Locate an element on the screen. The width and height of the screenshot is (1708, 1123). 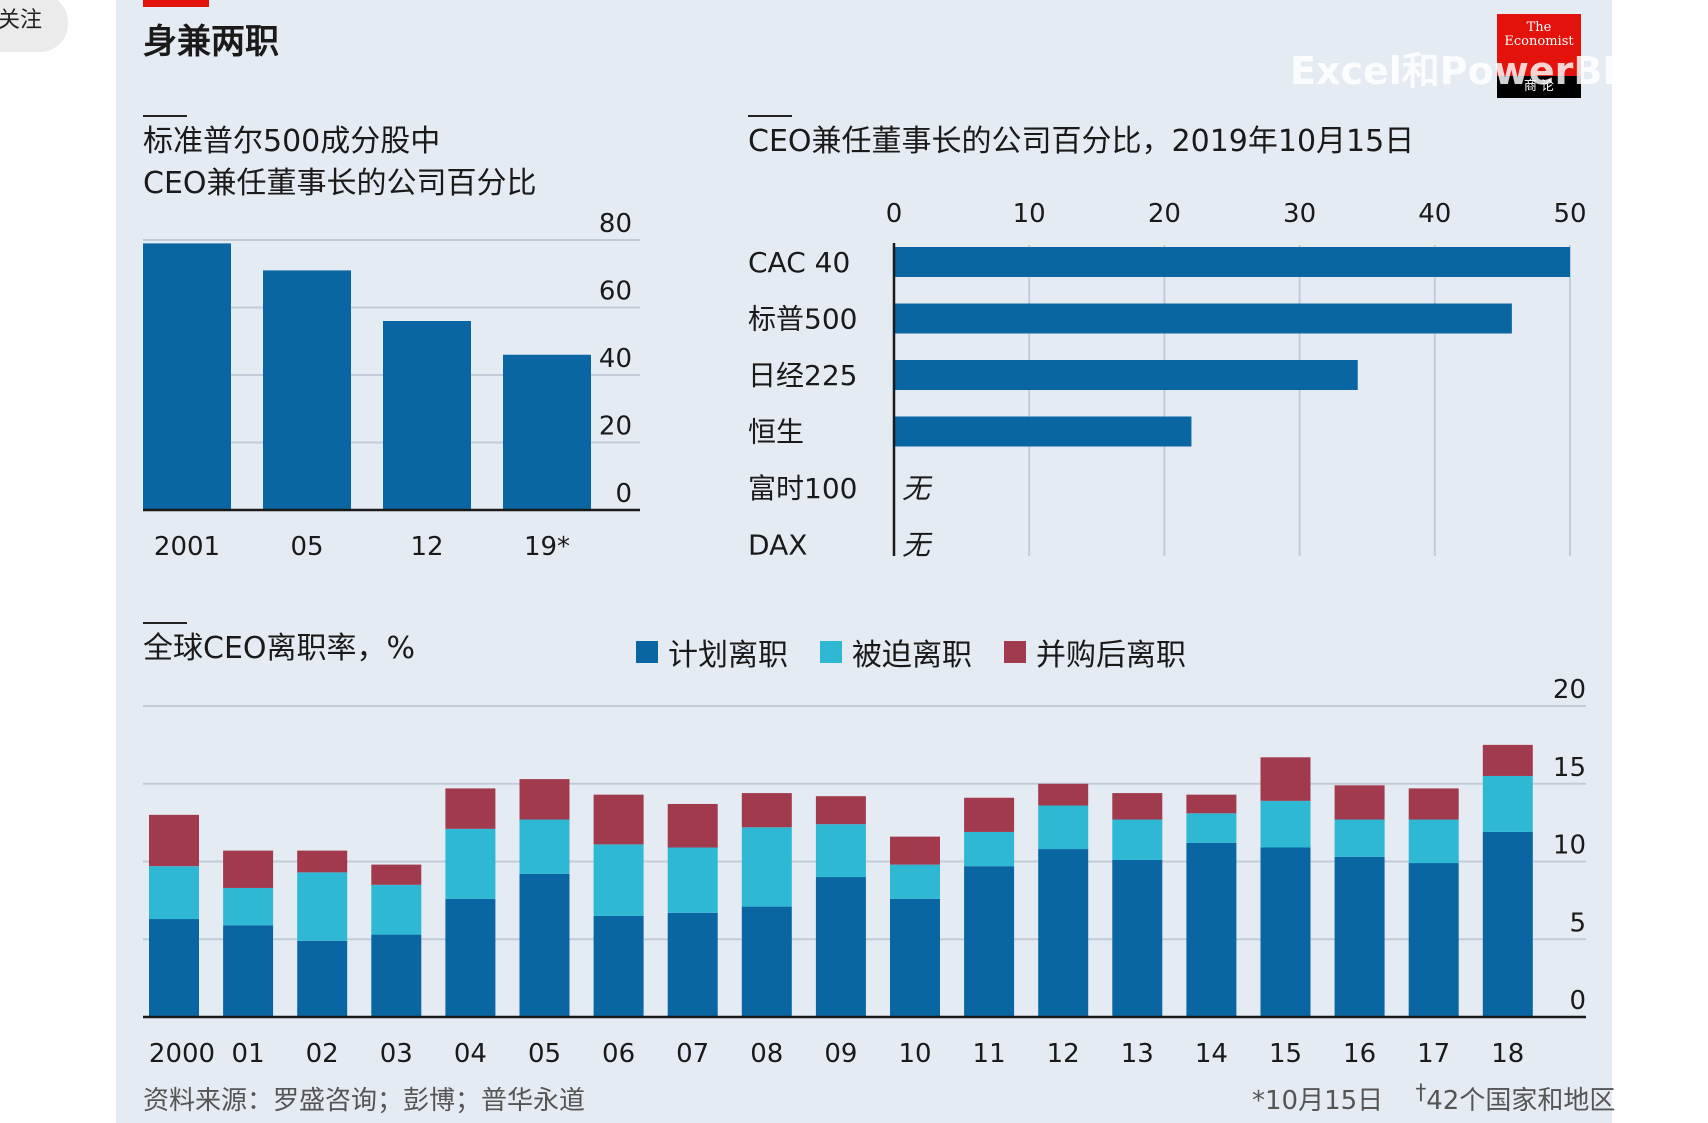
logo-line2: Economist is located at coordinates (1539, 41).